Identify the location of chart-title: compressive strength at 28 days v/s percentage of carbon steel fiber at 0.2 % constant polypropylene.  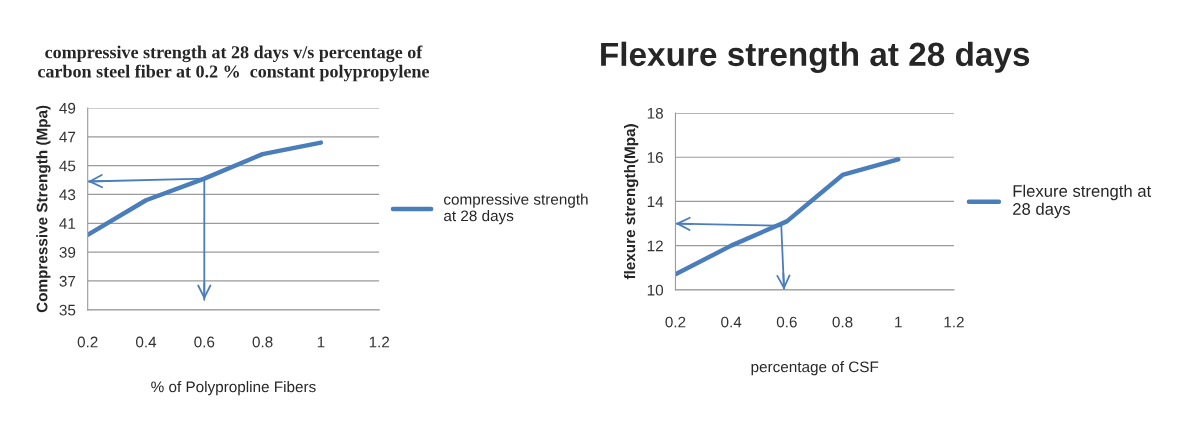
(233, 63).